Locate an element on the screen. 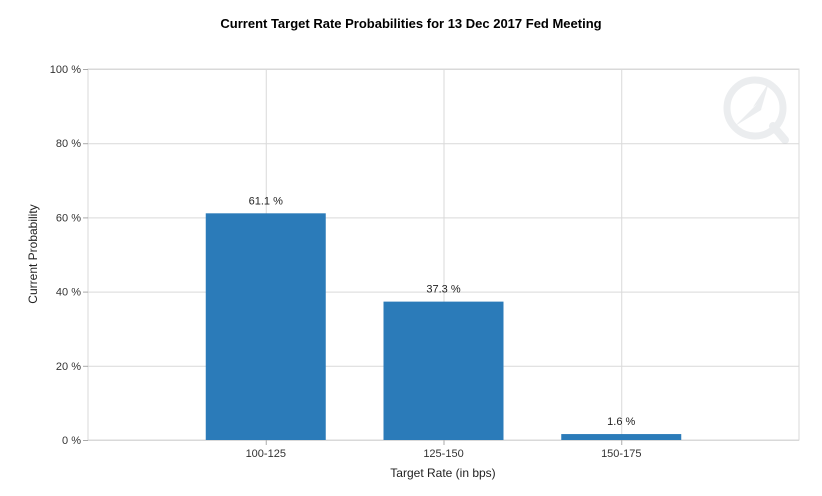 The width and height of the screenshot is (822, 496). y-tick-label: 80 % is located at coordinates (68, 144).